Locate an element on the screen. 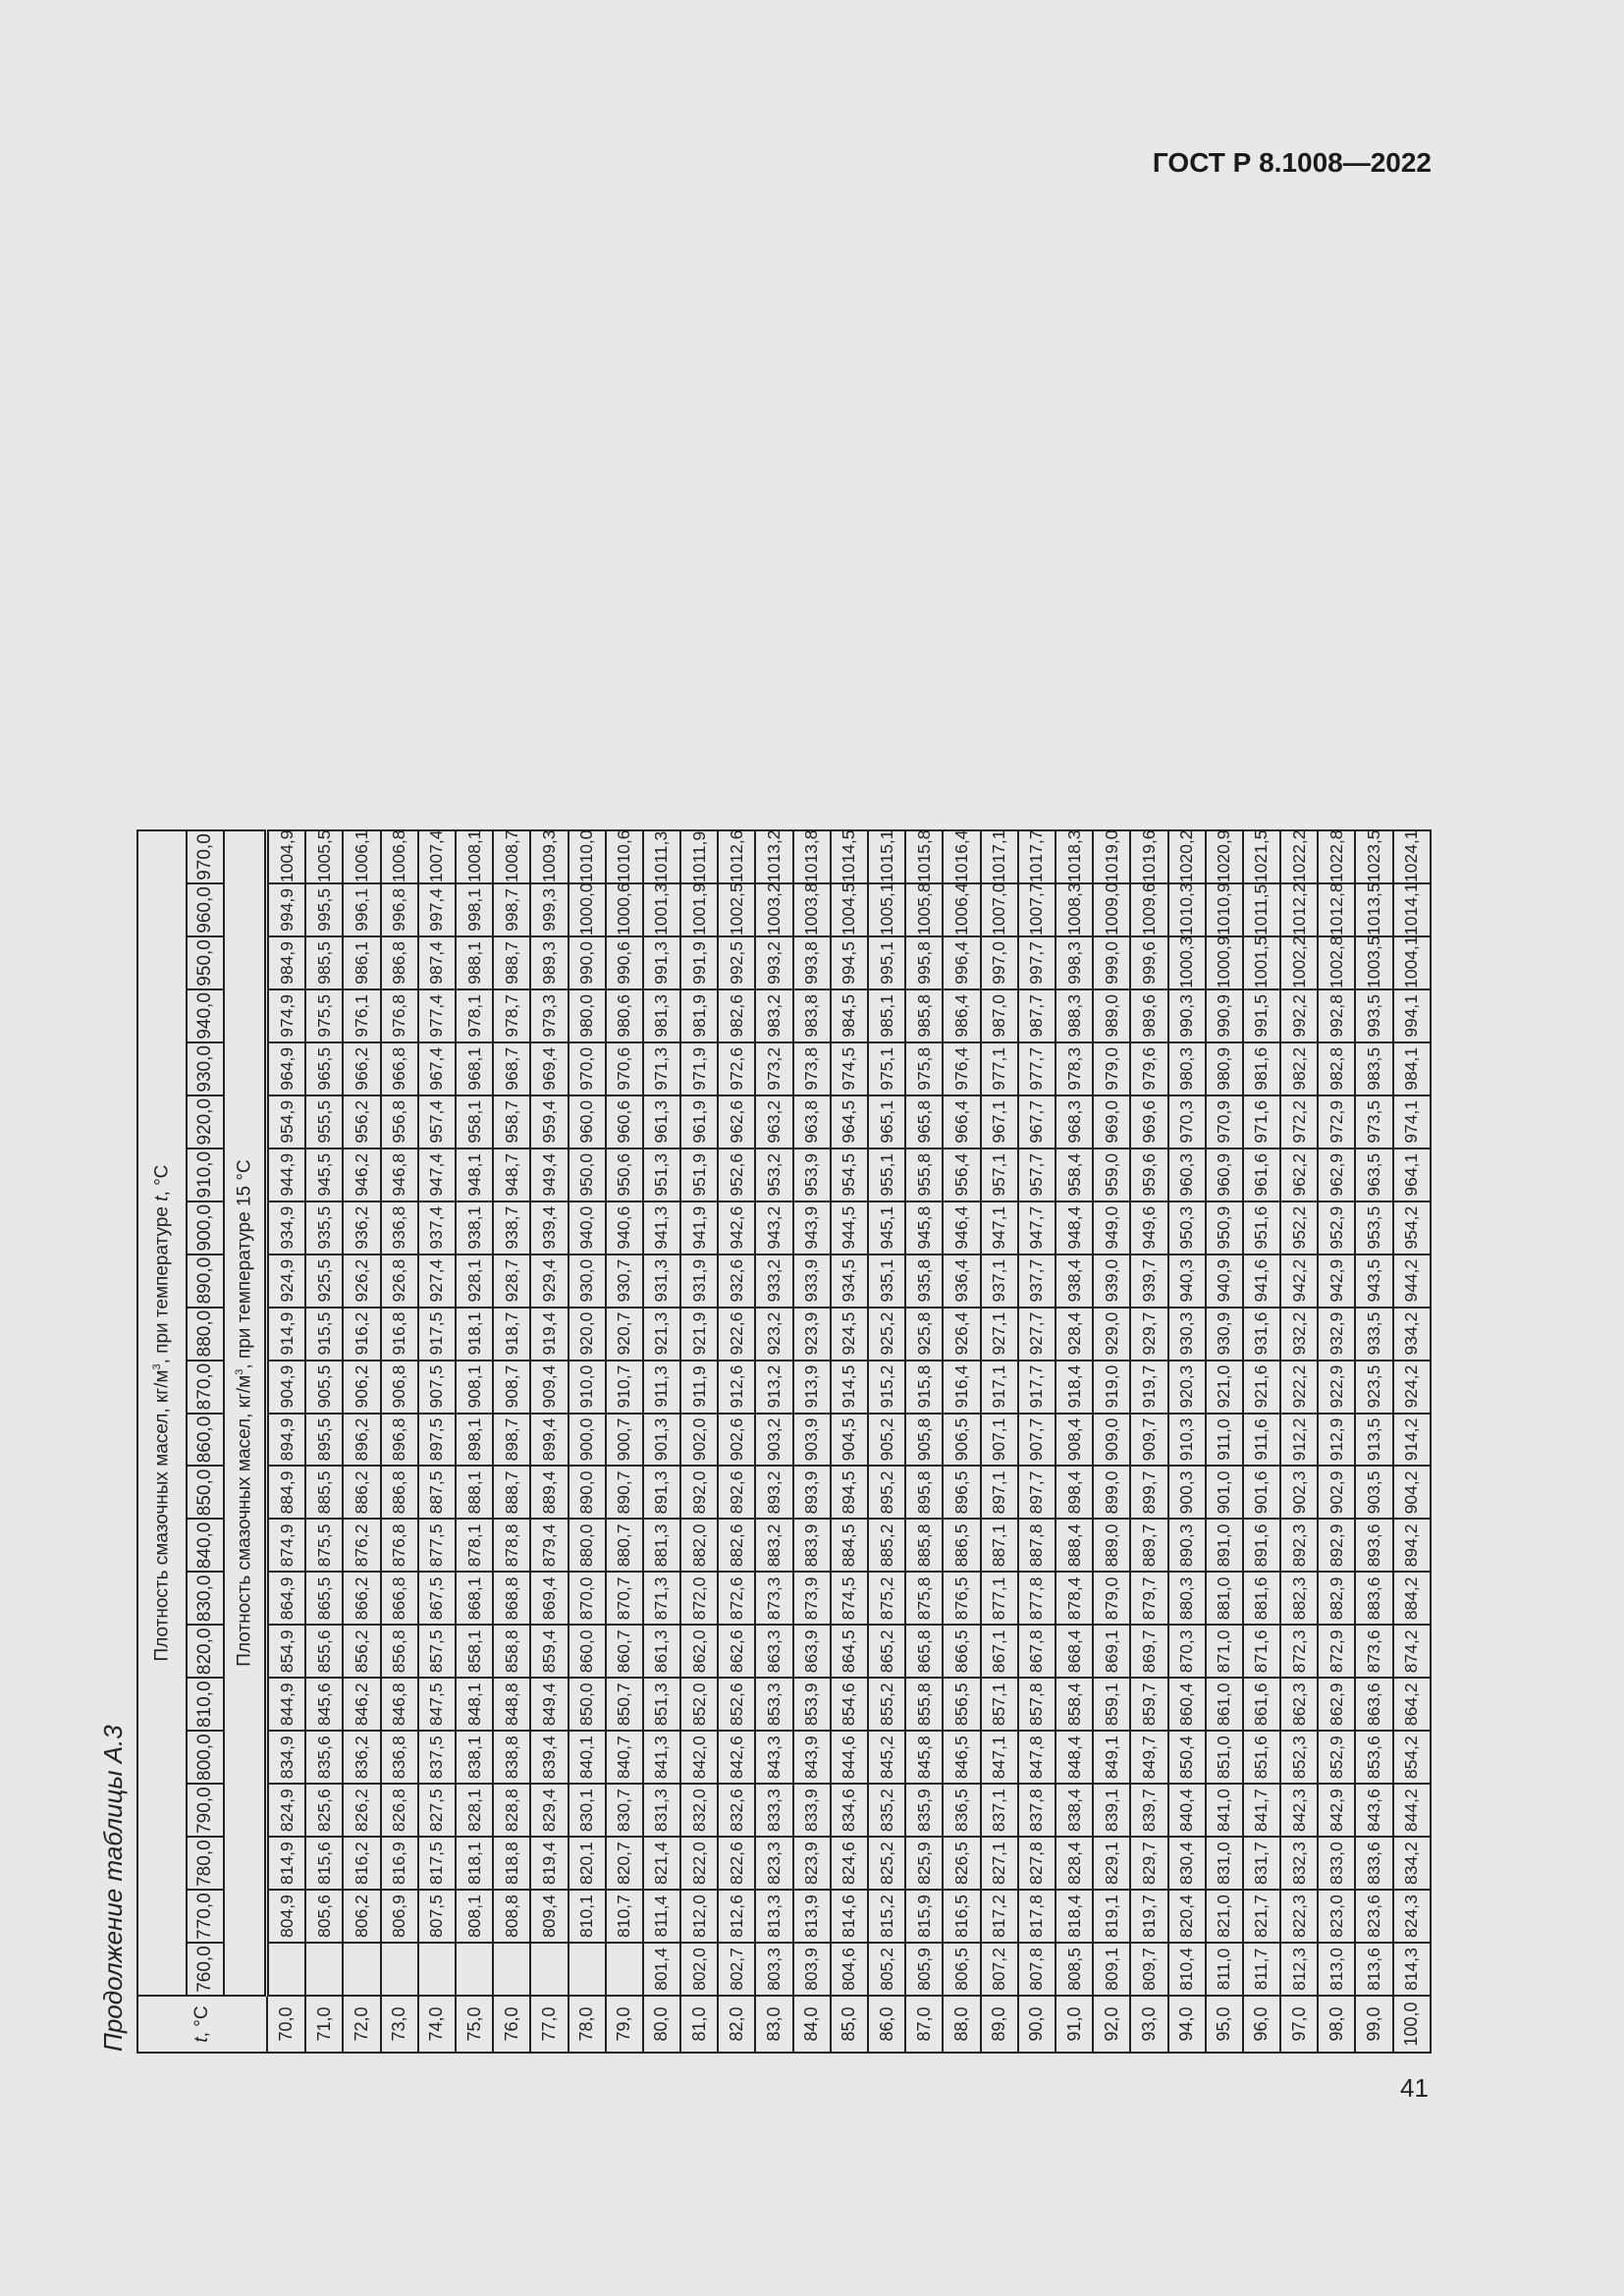 Image resolution: width=1624 pixels, height=2296 pixels. density-cell: 957,1 is located at coordinates (999, 1174).